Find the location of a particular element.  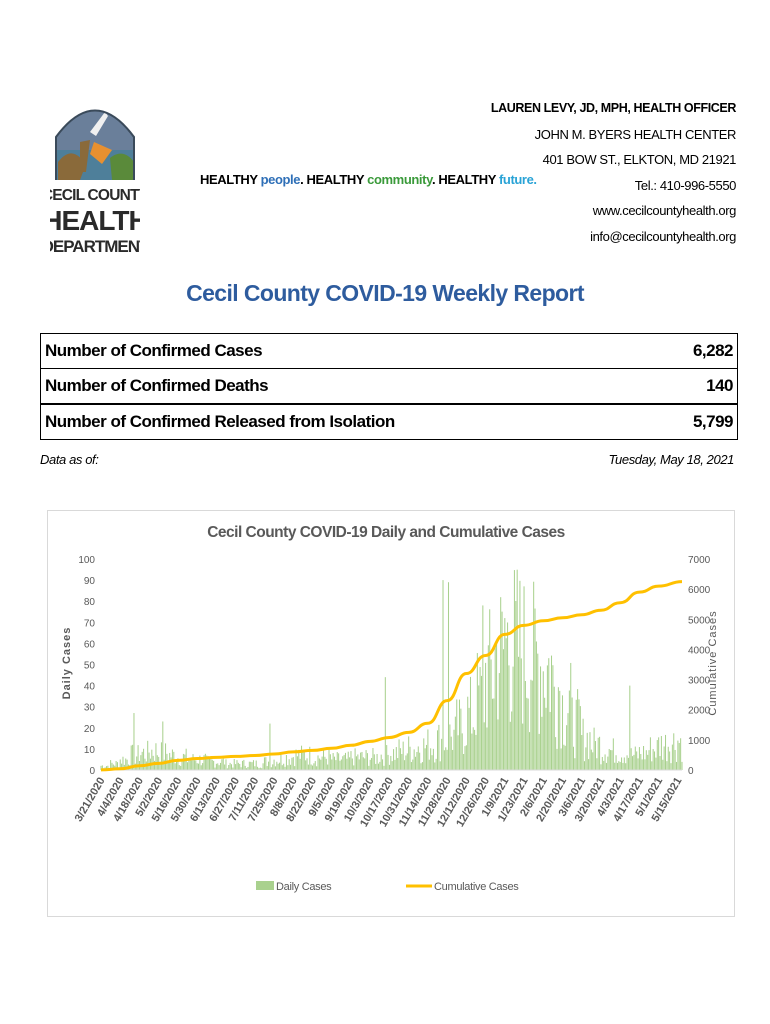

legend-label-daily: Daily Cases is located at coordinates (304, 887).